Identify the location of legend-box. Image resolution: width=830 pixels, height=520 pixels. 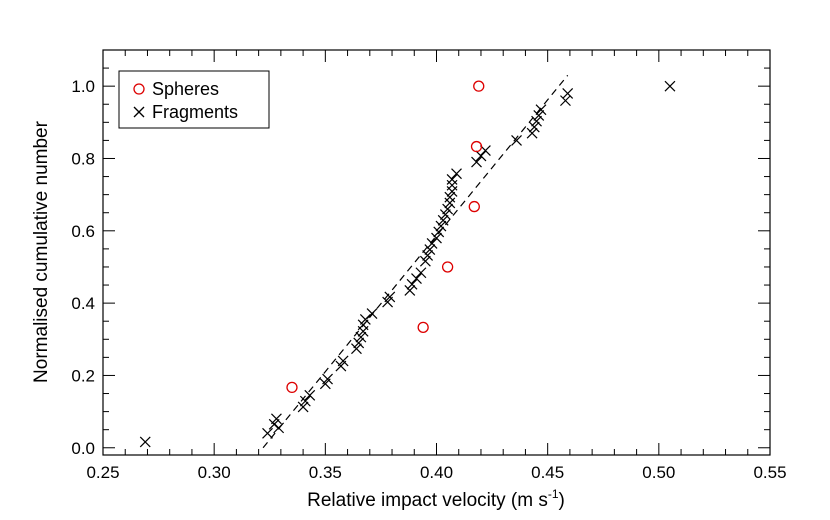
(194, 99).